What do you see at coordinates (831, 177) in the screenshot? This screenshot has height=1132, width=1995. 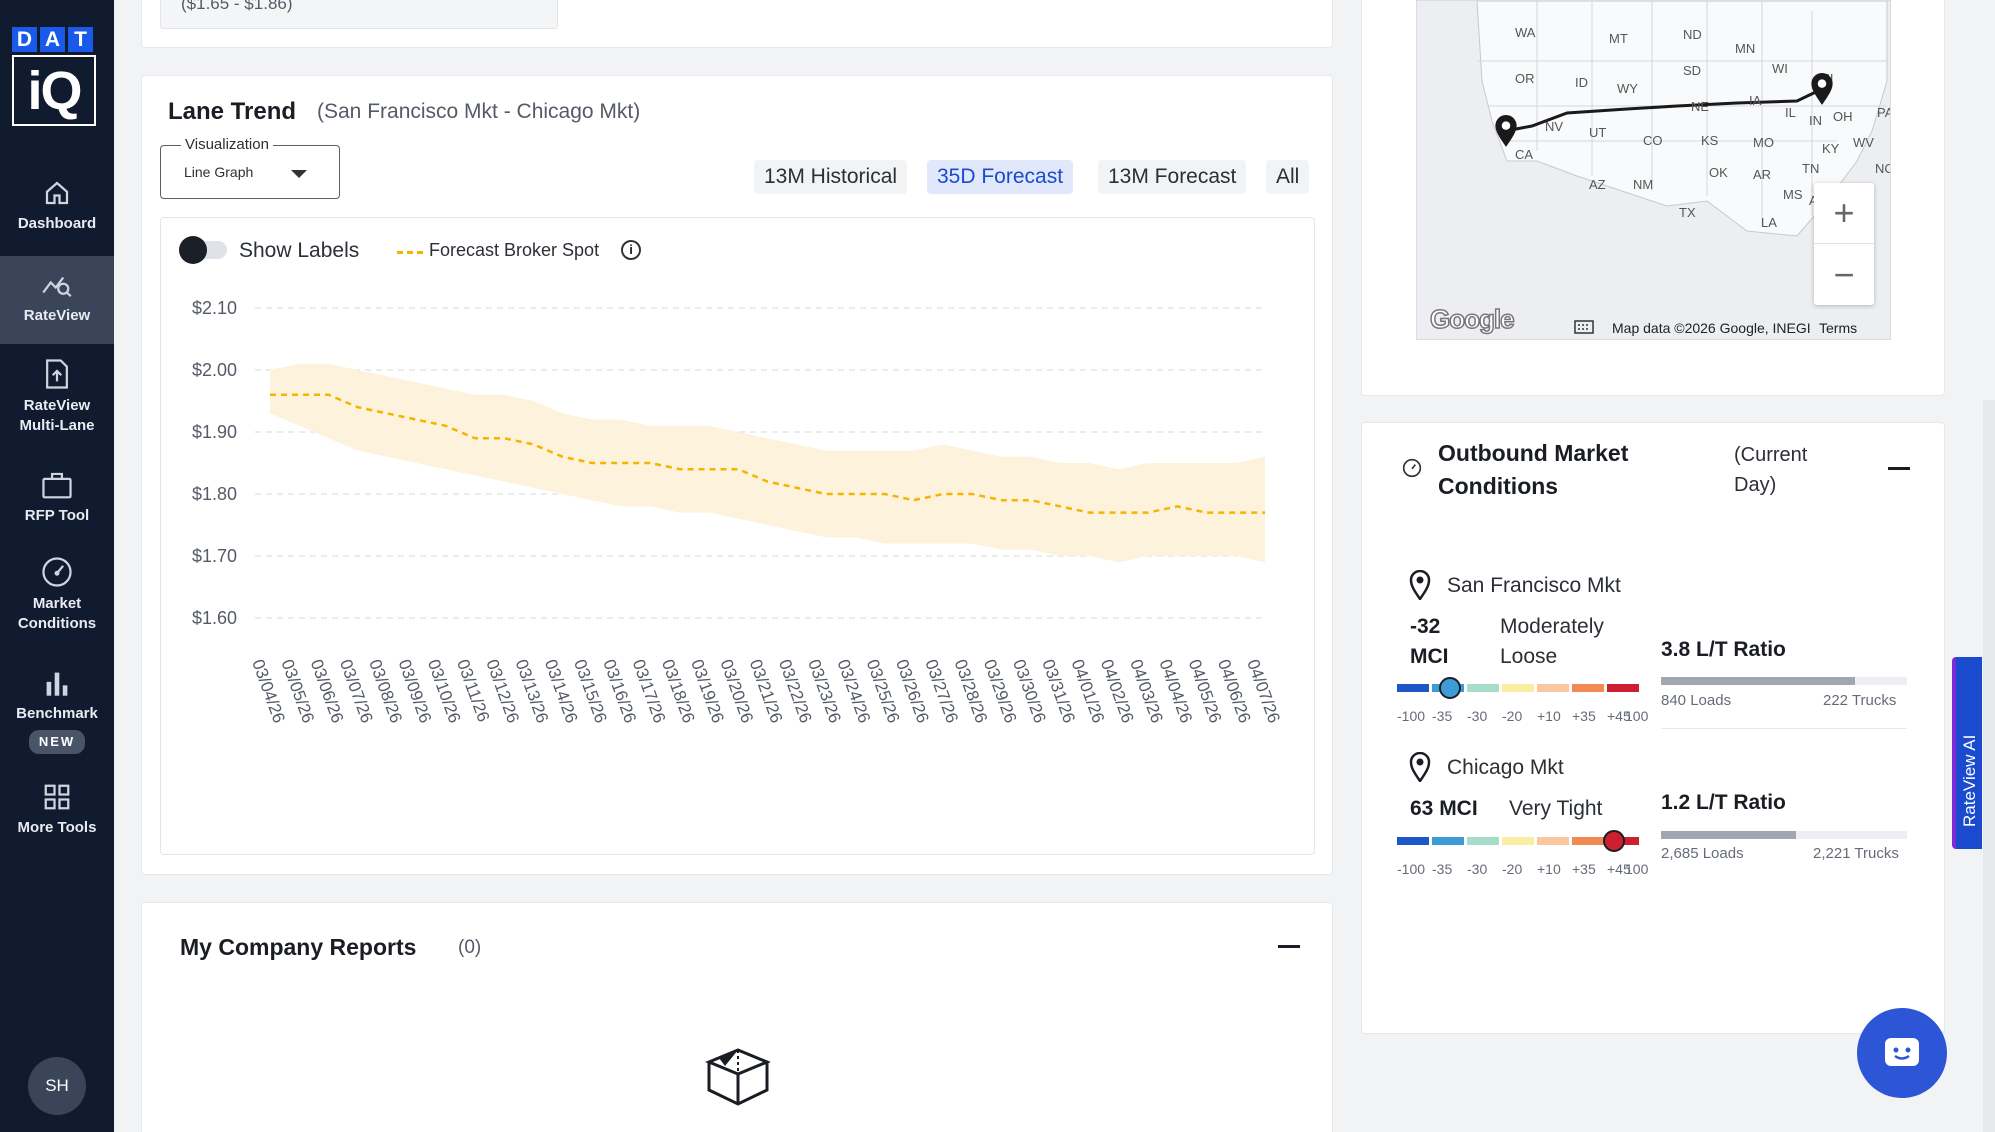 I see `range-13m-historical-button: 13M Historical` at bounding box center [831, 177].